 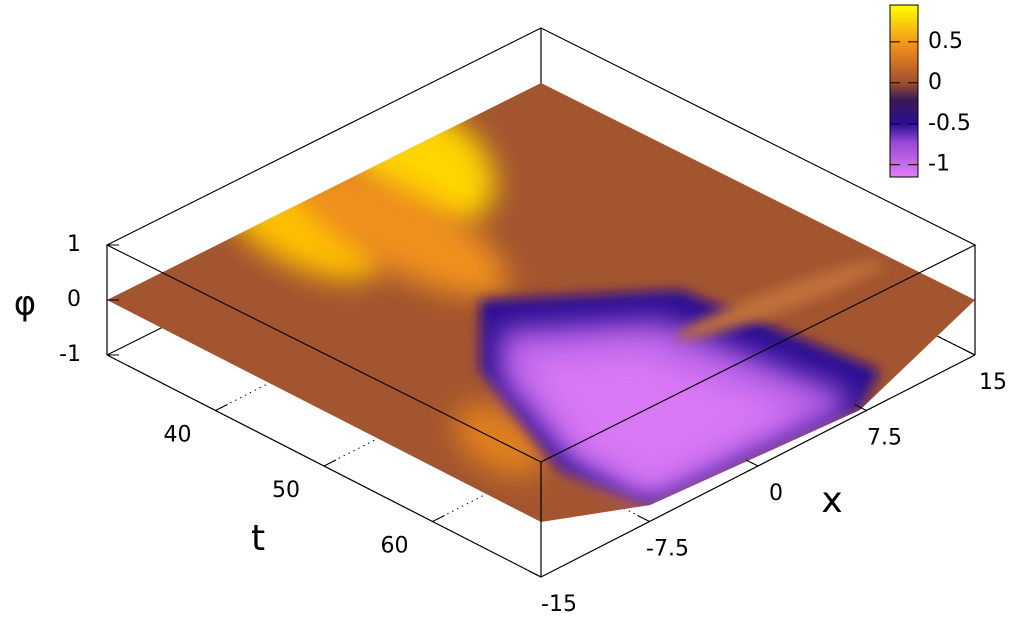 What do you see at coordinates (178, 435) in the screenshot?
I see `t-tick-label: 40` at bounding box center [178, 435].